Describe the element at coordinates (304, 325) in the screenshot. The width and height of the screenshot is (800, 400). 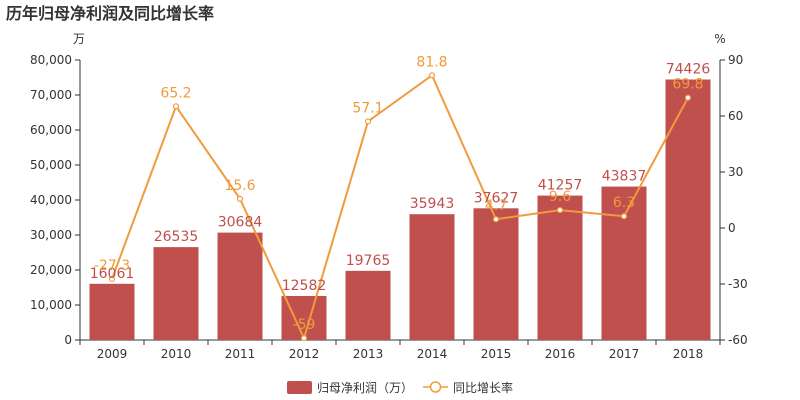
I see `line-value-label: -59` at that location.